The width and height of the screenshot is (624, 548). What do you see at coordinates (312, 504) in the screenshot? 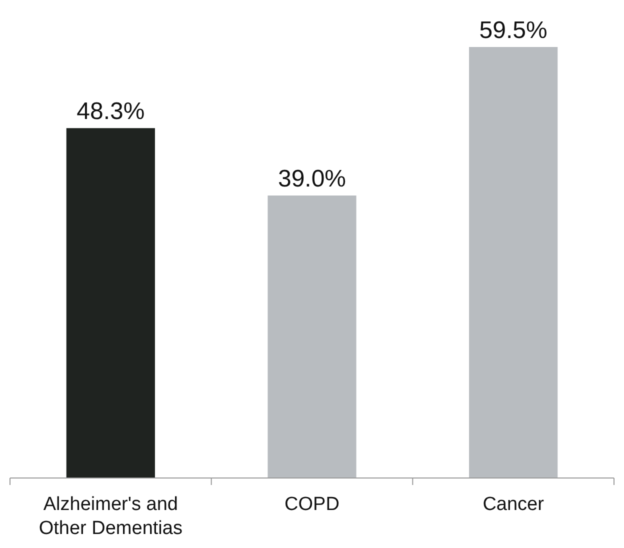
I see `x-tick-label: COPD` at bounding box center [312, 504].